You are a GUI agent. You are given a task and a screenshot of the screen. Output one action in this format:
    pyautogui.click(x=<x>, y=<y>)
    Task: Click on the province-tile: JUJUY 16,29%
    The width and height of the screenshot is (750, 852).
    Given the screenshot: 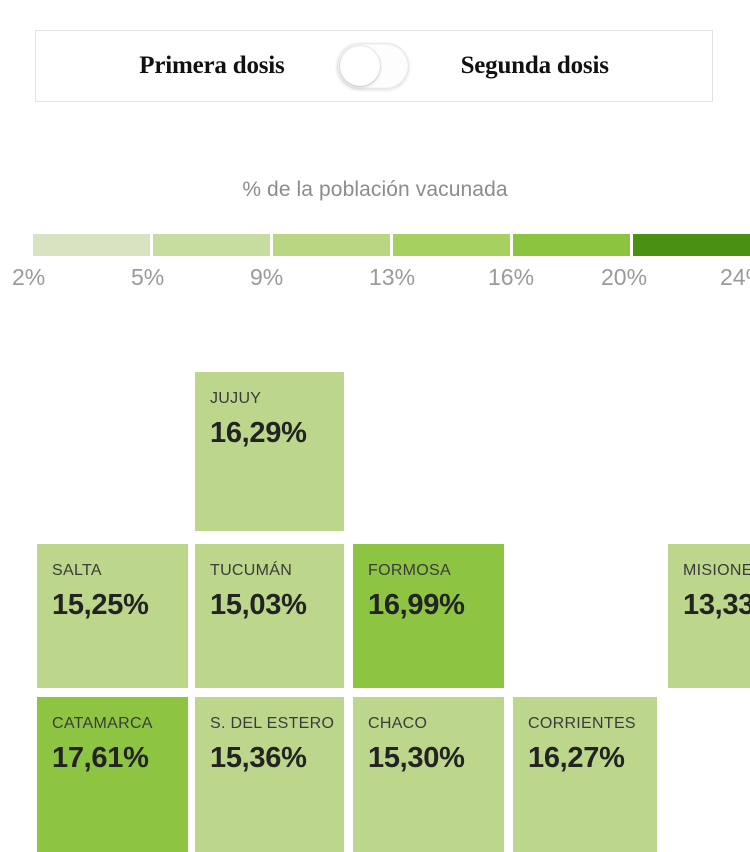 What is the action you would take?
    pyautogui.click(x=269, y=451)
    